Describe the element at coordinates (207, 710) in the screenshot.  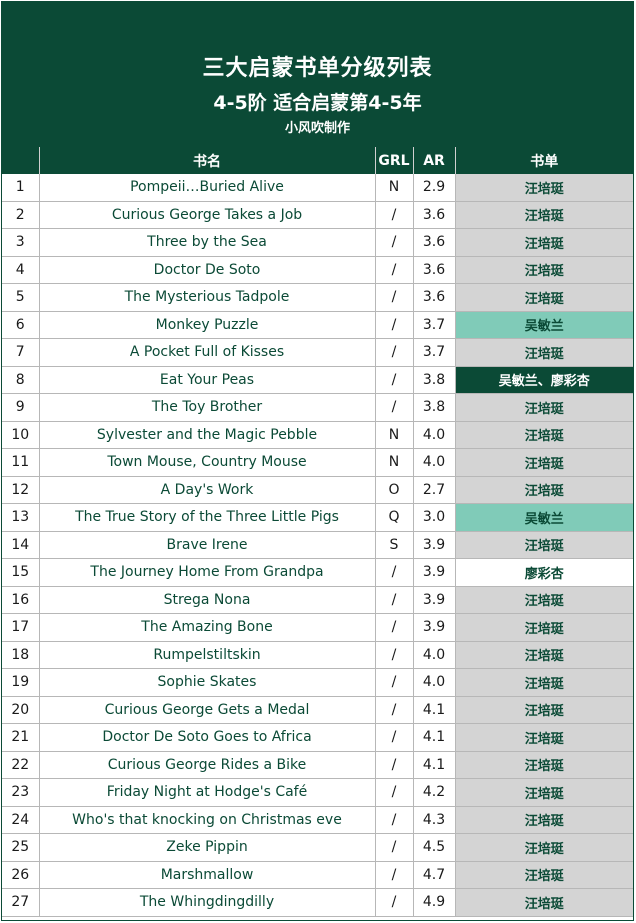
I see `book-title-cell: Curious George Gets a Medal` at that location.